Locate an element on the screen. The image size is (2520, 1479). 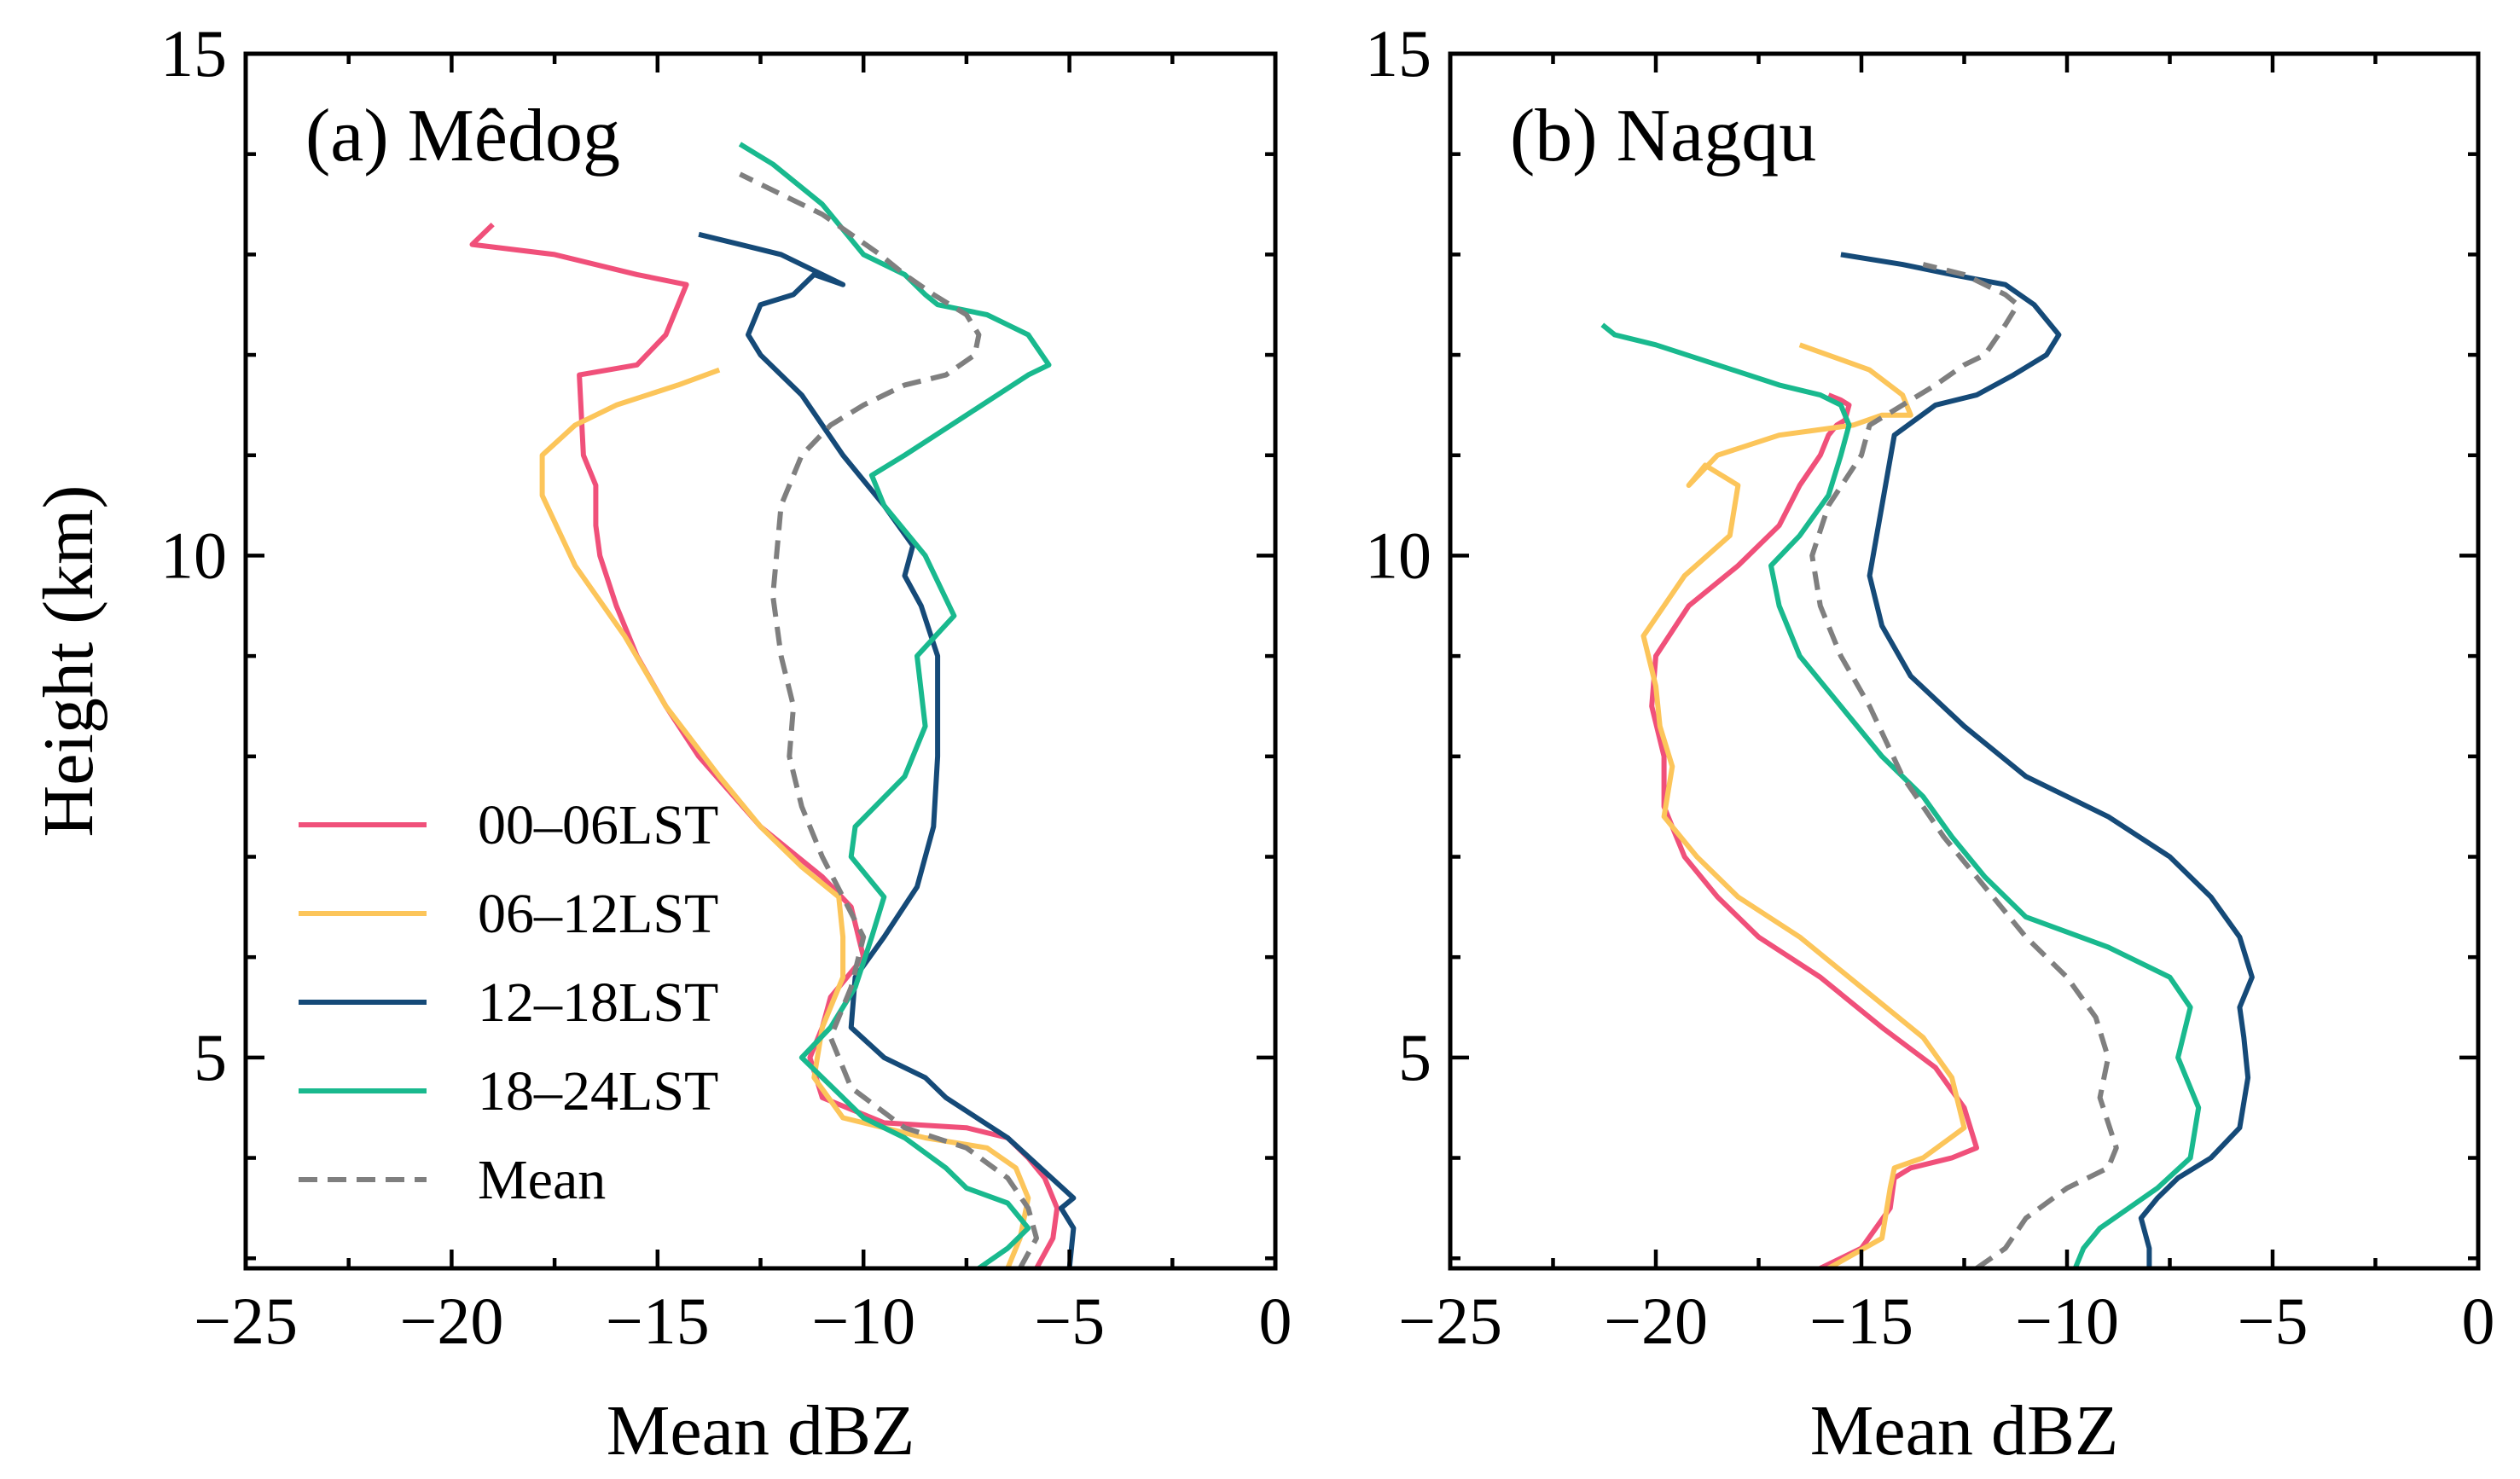
y-axis-label: Height (km) is located at coordinates (69, 661).